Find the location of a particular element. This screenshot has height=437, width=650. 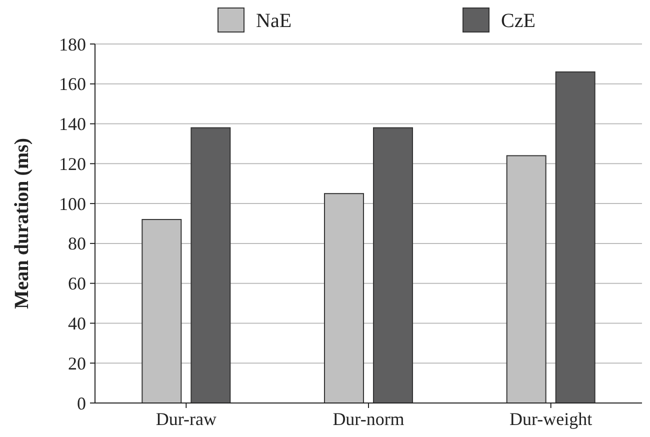

y-tick-label: 160 is located at coordinates (72, 84).